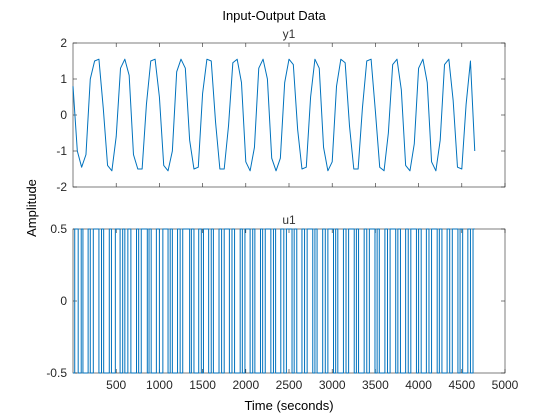 Image resolution: width=560 pixels, height=420 pixels. Describe the element at coordinates (375, 385) in the screenshot. I see `x-tick-label: 3500` at that location.